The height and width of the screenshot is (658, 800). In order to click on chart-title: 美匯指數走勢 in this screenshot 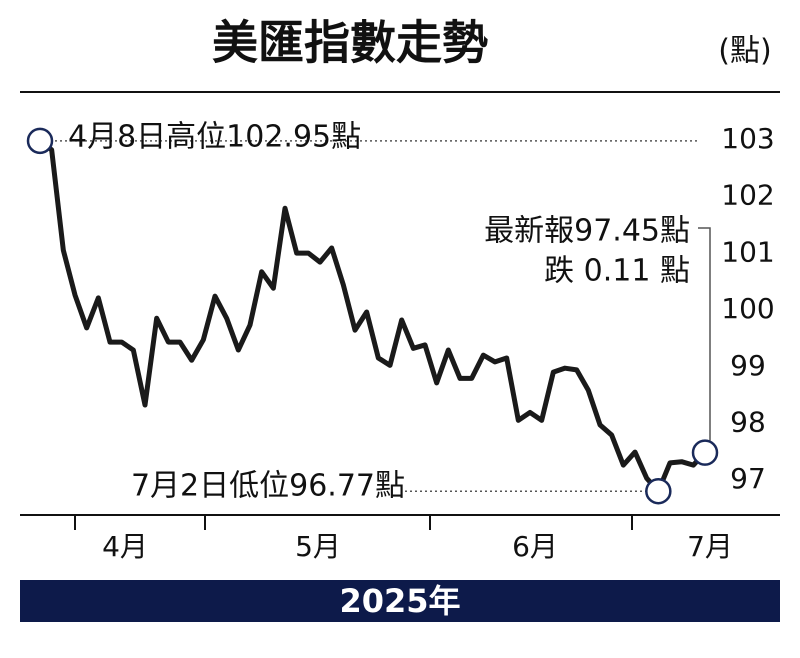, I will do `click(350, 43)`.